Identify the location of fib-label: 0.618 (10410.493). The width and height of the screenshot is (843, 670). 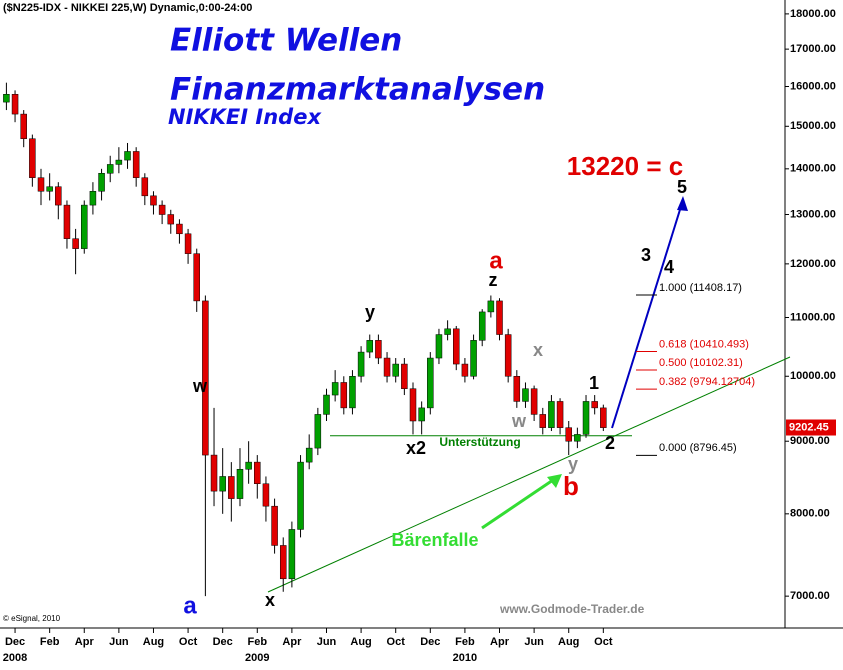
(704, 344).